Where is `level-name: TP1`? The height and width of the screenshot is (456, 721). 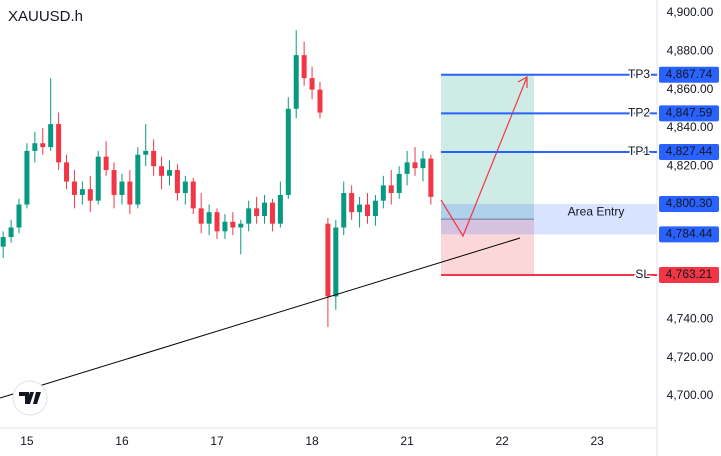
level-name: TP1 is located at coordinates (639, 151).